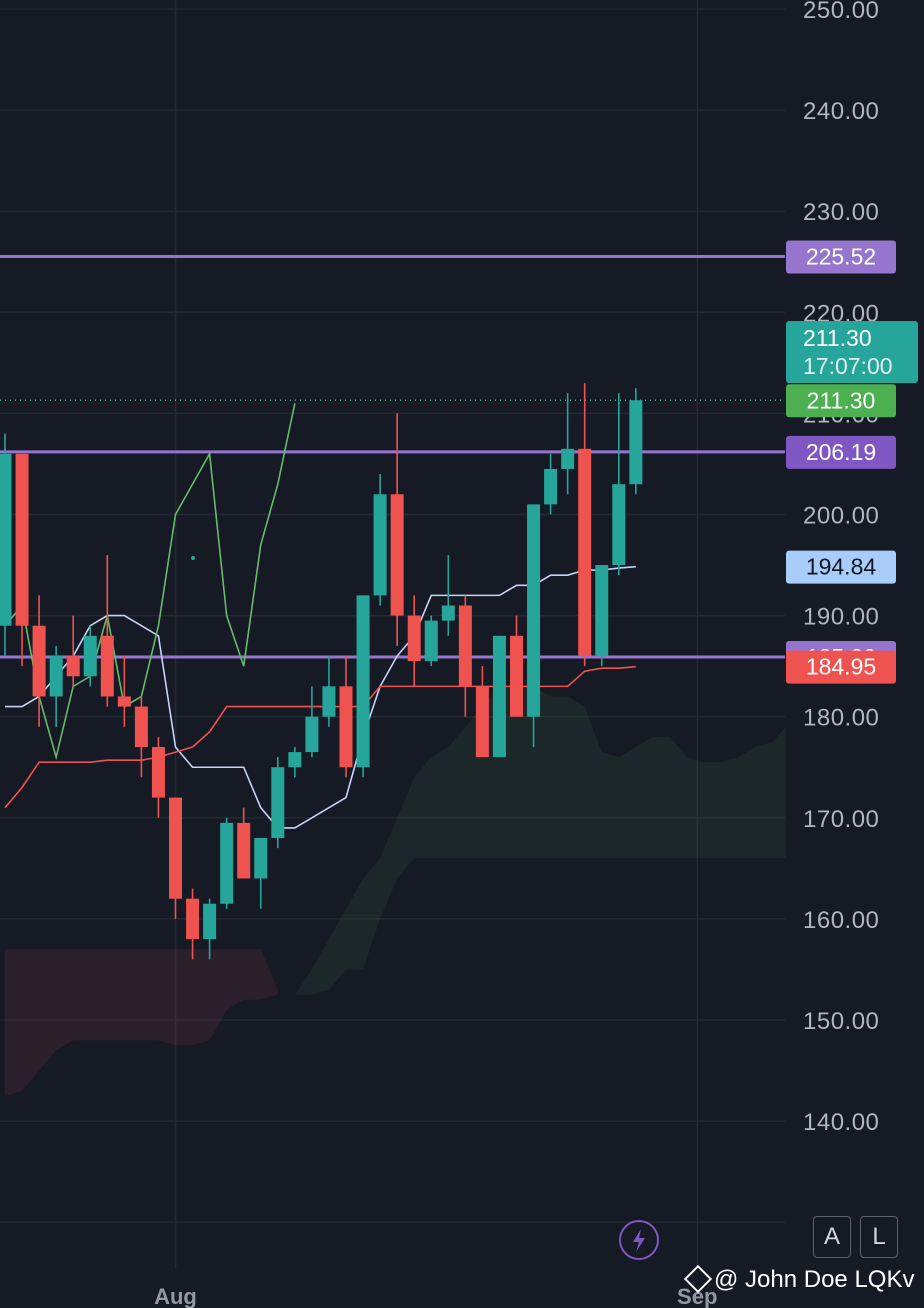  What do you see at coordinates (193, 558) in the screenshot?
I see `dot-marker` at bounding box center [193, 558].